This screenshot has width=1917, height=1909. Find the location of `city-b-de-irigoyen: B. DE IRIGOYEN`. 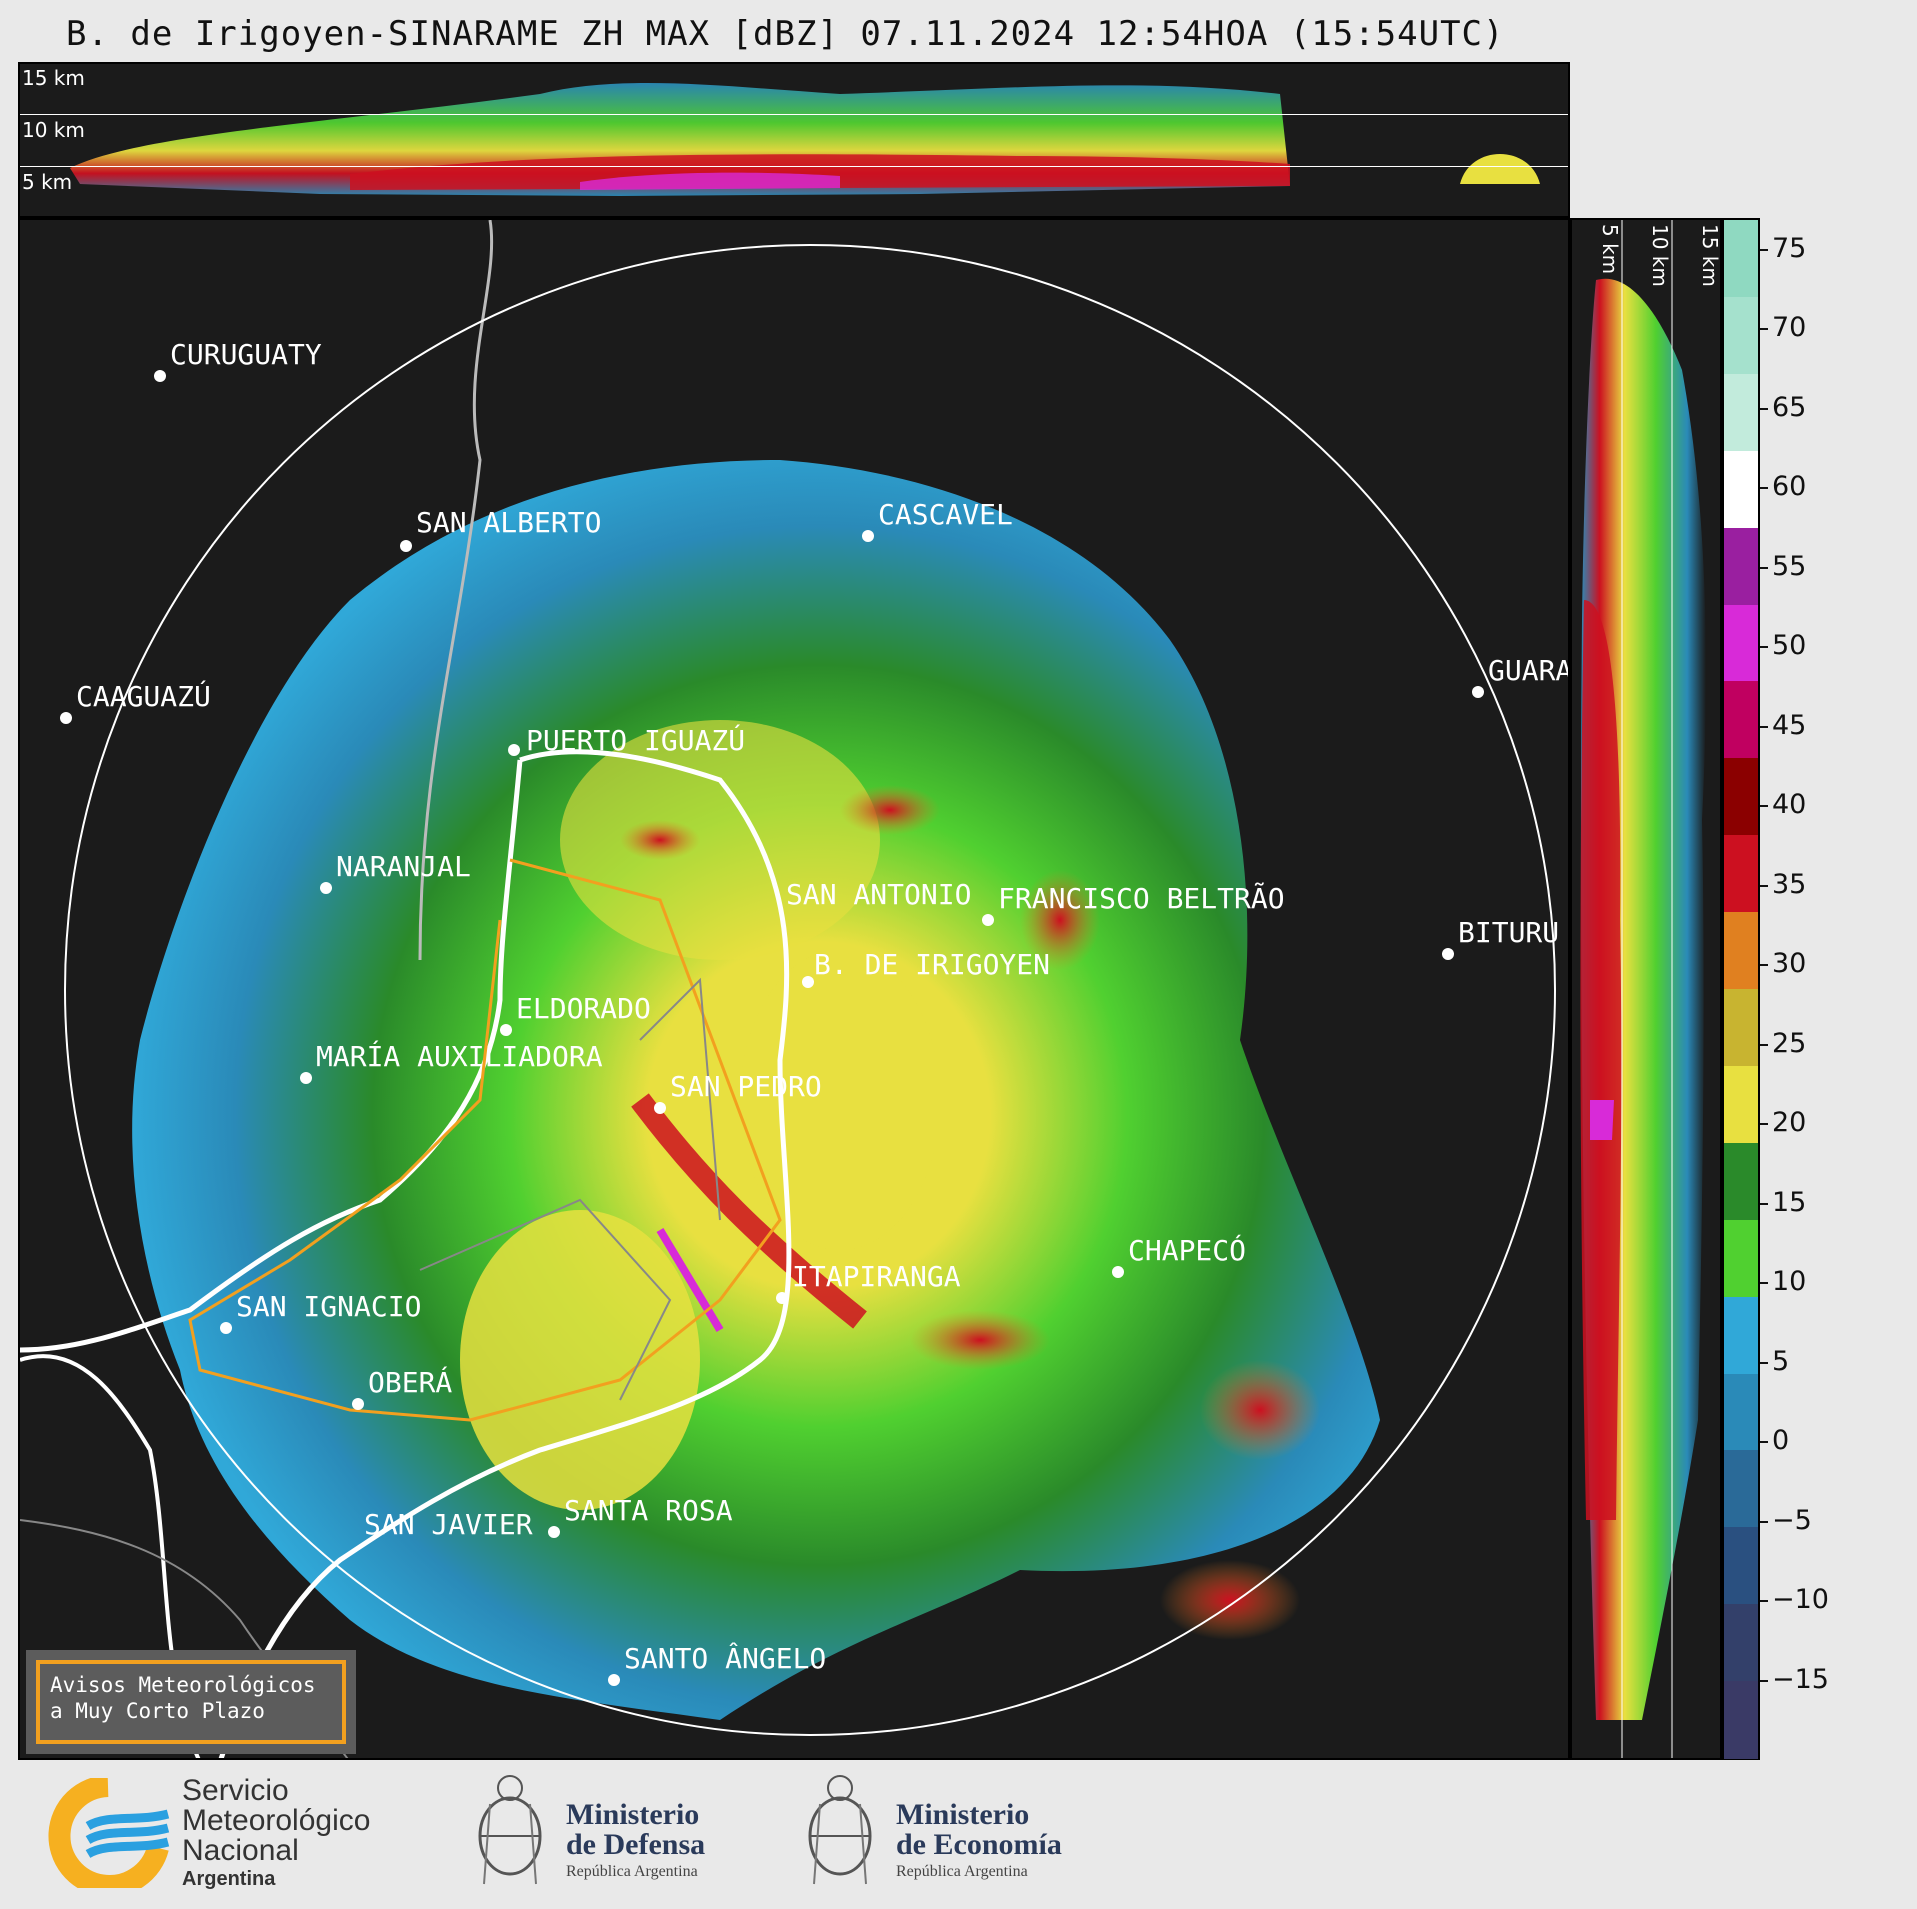

city-b-de-irigoyen: B. DE IRIGOYEN is located at coordinates (932, 964).